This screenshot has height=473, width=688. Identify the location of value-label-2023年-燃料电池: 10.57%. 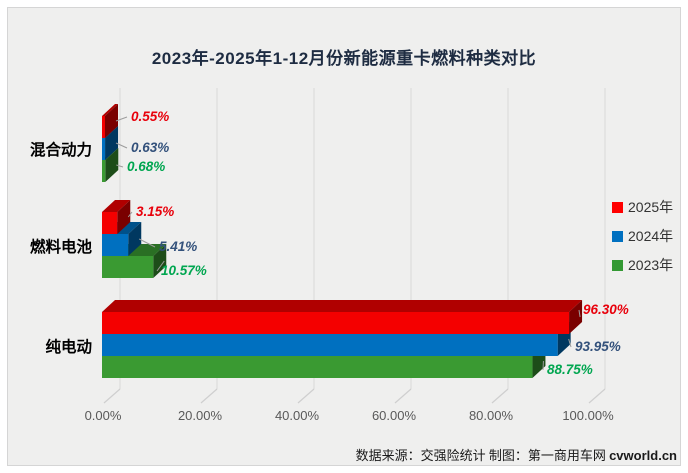
(184, 270).